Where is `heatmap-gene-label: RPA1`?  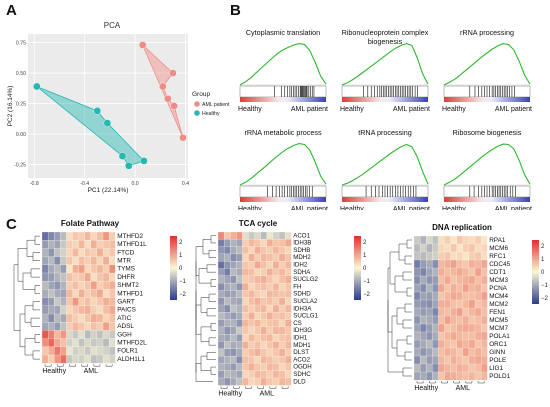 heatmap-gene-label: RPA1 is located at coordinates (497, 240).